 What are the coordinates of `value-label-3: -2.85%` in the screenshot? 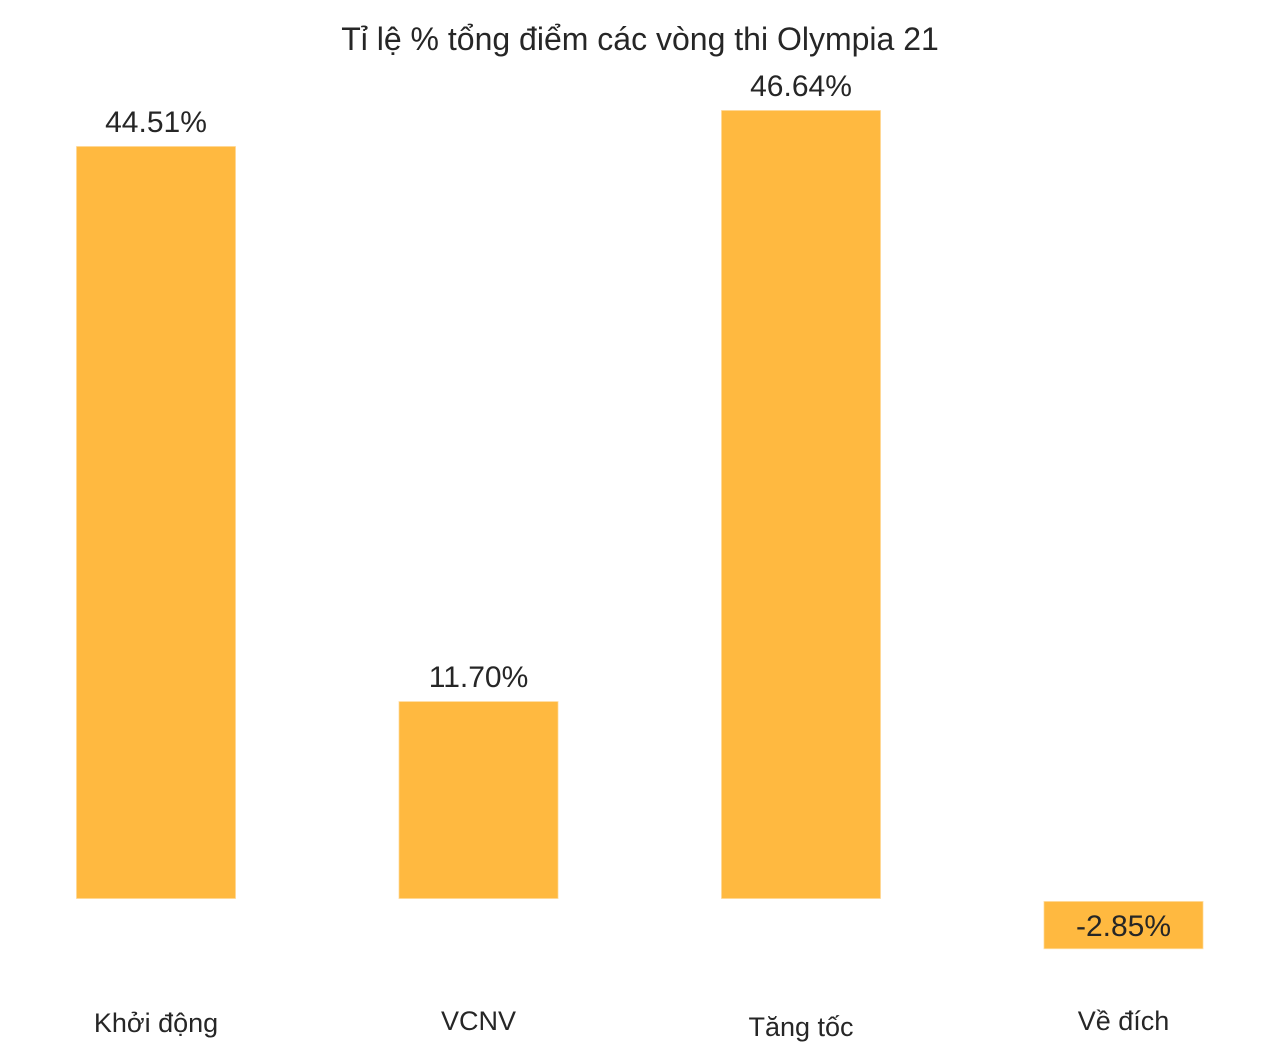 It's located at (1123, 926).